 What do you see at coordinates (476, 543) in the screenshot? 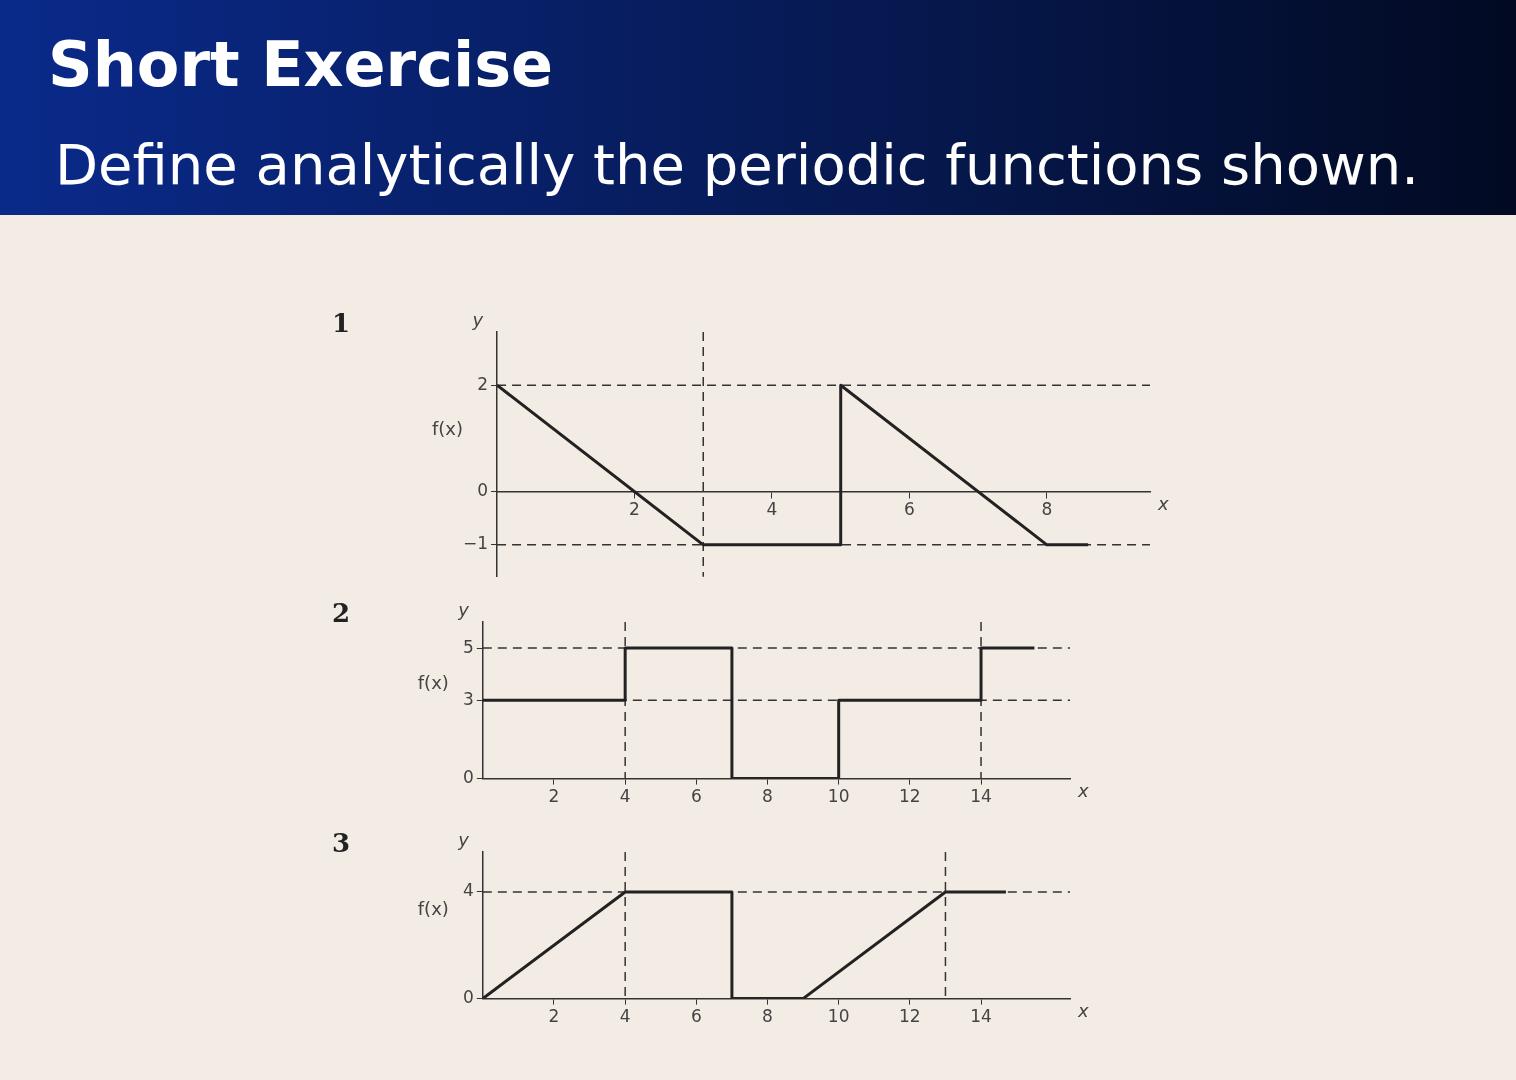
I see `y-tick-label: −1` at bounding box center [476, 543].